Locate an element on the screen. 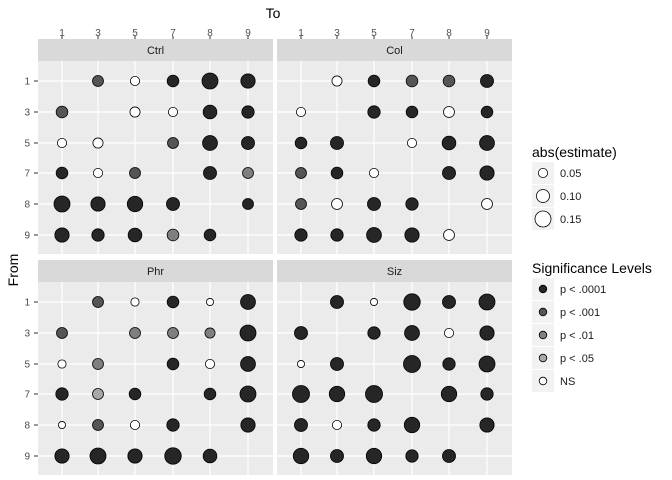  x-tick-label: 5 is located at coordinates (374, 33).